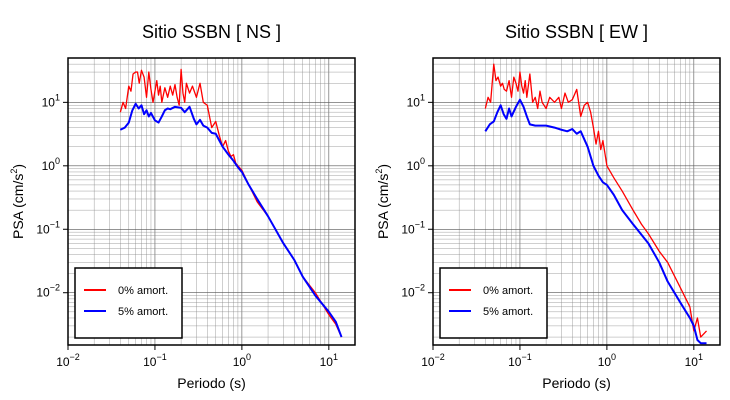  What do you see at coordinates (576, 32) in the screenshot?
I see `chart-title: Sitio SSBN [ EW ]` at bounding box center [576, 32].